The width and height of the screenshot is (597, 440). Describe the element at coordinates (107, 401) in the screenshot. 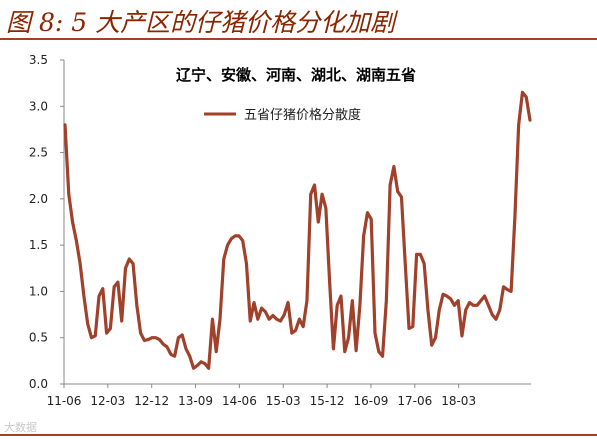

I see `x-tick-label: 12-03` at that location.